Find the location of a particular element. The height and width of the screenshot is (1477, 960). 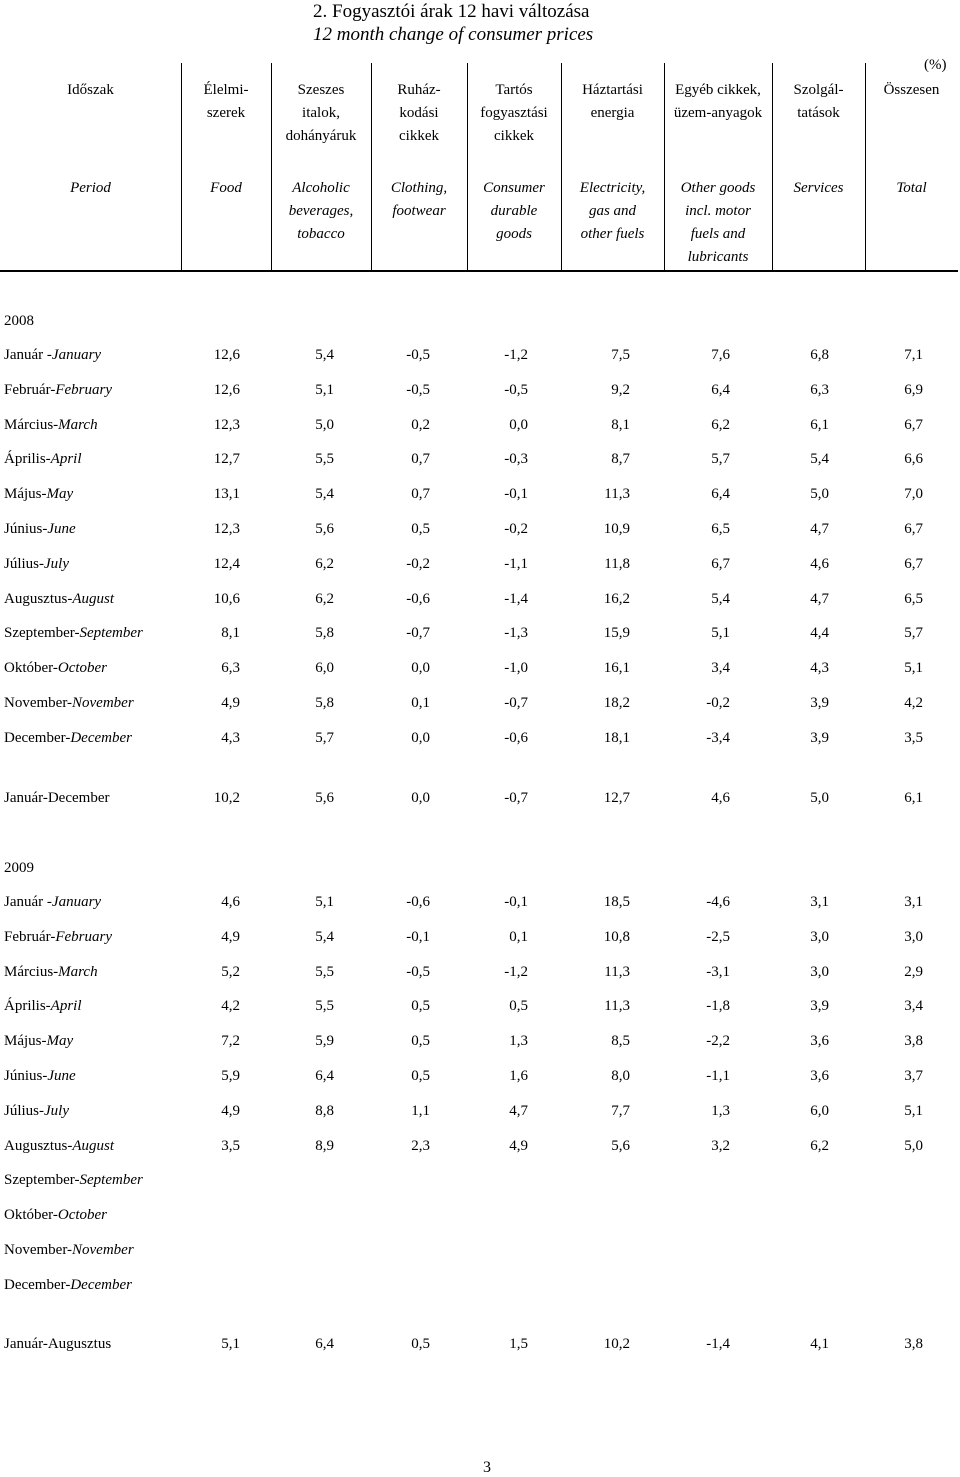

column-header-en: Consumer durable goods is located at coordinates (514, 211).